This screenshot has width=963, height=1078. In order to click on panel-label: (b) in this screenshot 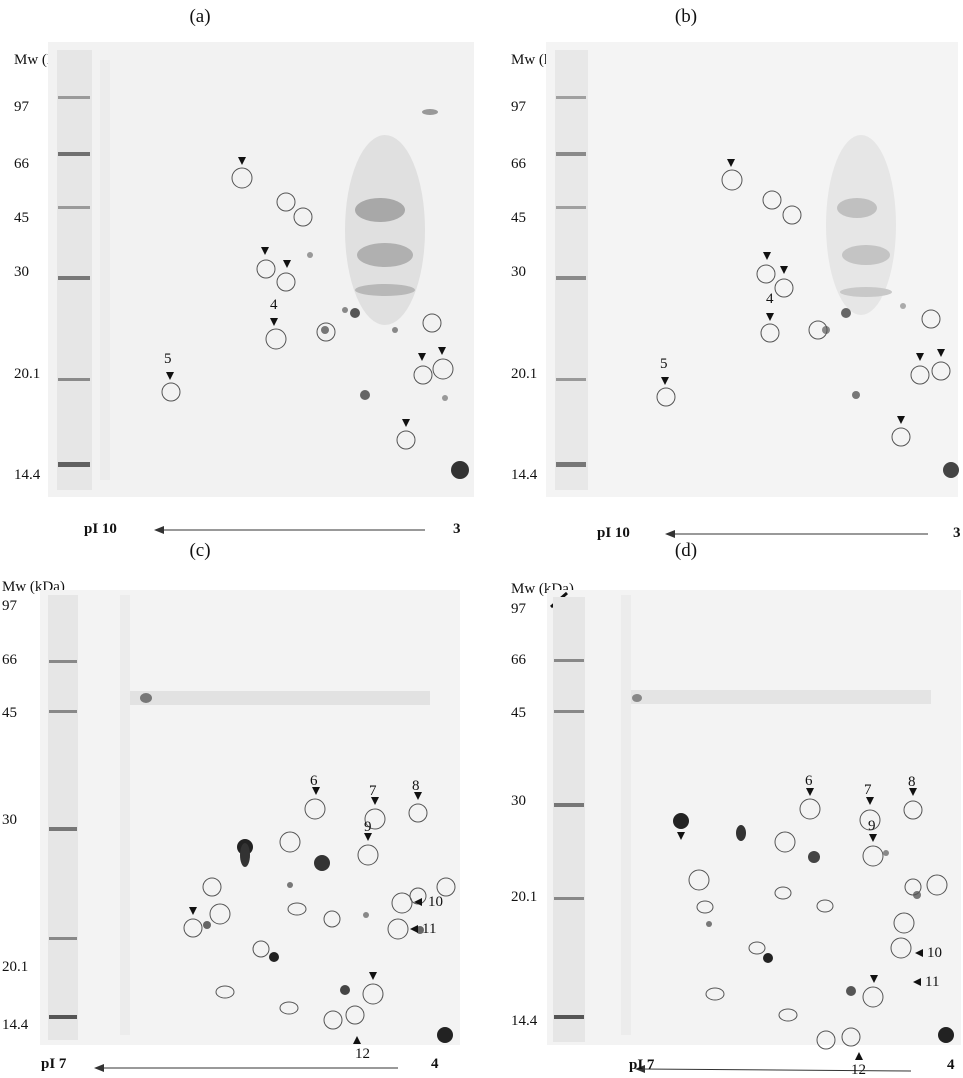, I will do `click(686, 16)`.